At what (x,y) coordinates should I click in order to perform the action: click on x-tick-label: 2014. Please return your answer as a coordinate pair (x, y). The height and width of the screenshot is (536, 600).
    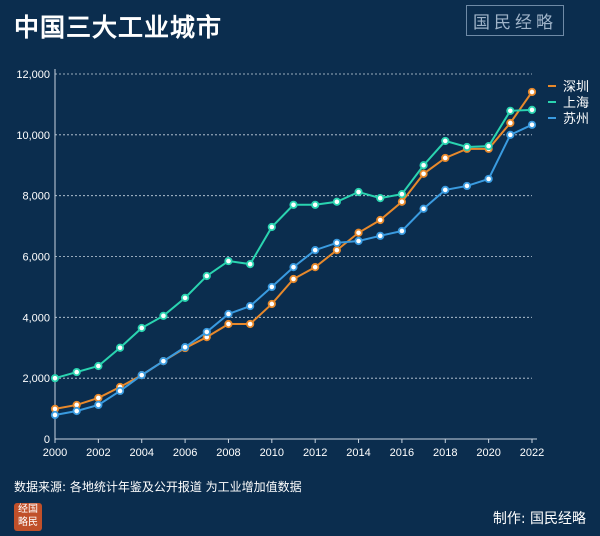
    Looking at the image, I should click on (358, 453).